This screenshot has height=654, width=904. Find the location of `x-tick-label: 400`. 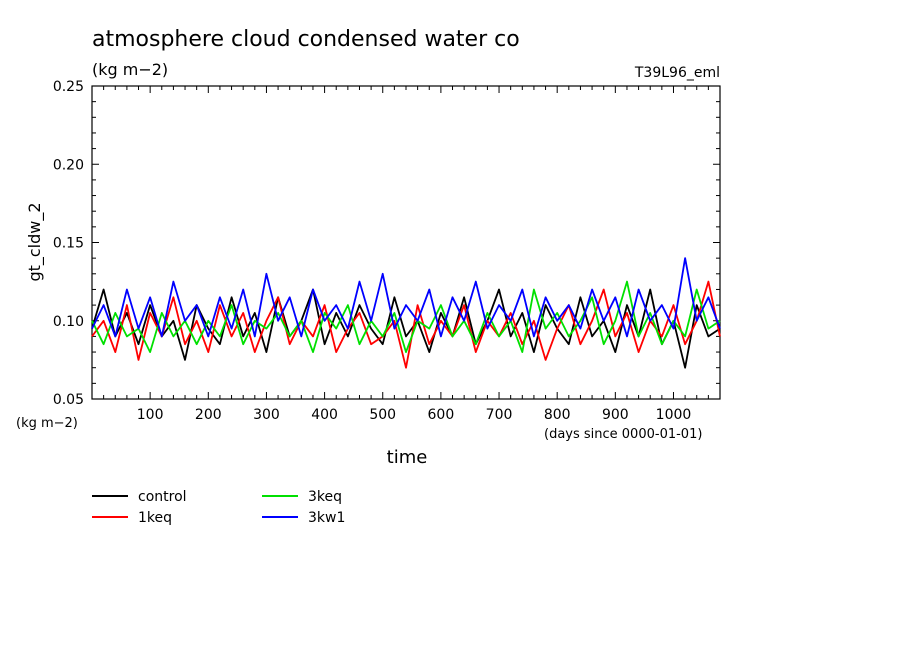

x-tick-label: 400 is located at coordinates (324, 415).